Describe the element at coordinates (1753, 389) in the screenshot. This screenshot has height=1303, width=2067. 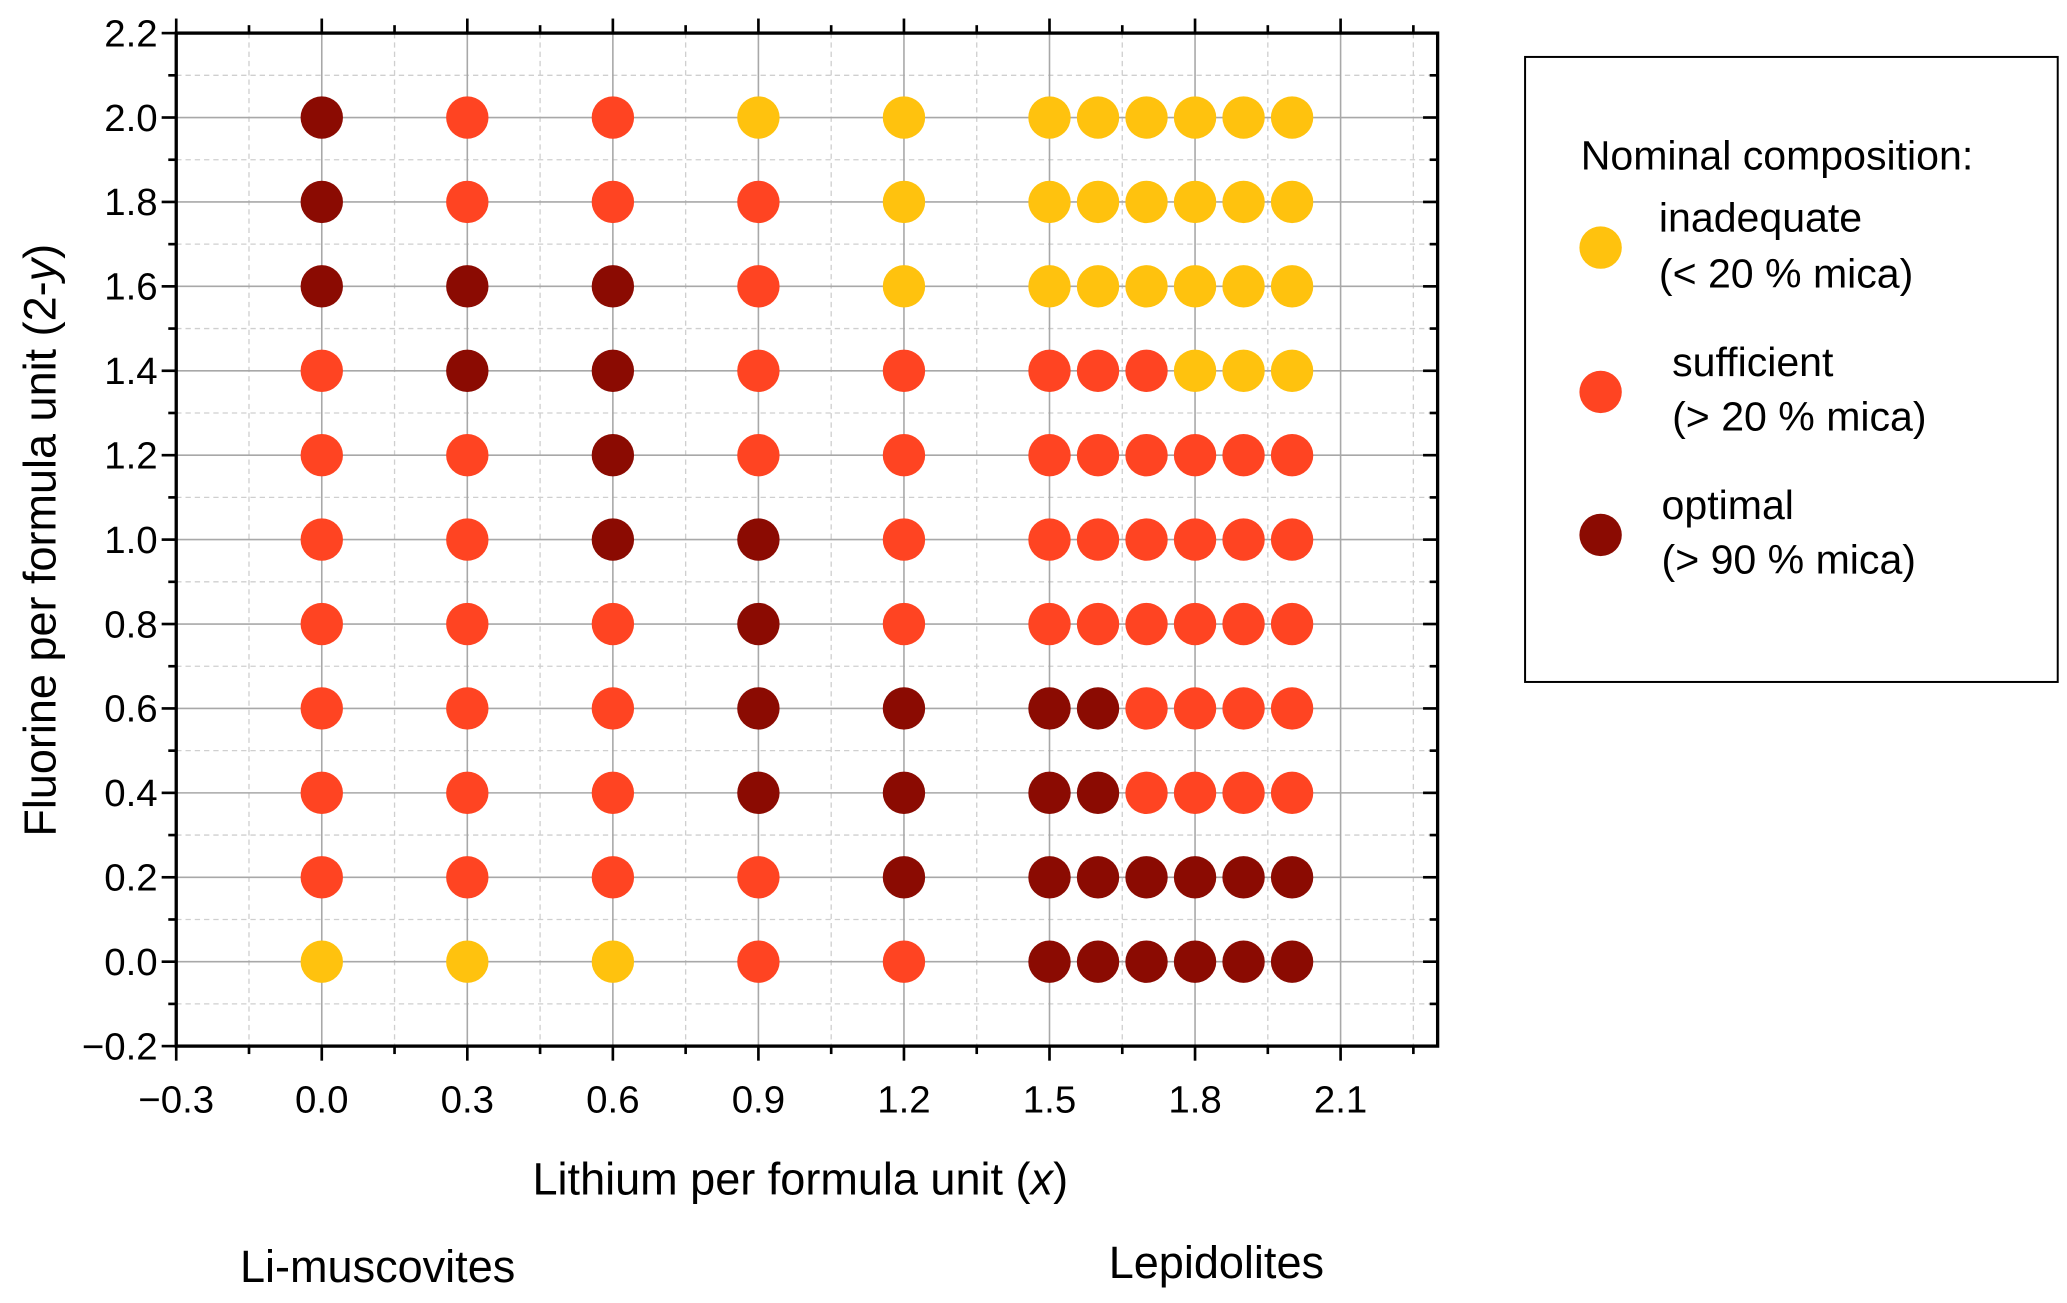
I see `legend-item-sufficient: sufficient (> 20 % mica)` at that location.